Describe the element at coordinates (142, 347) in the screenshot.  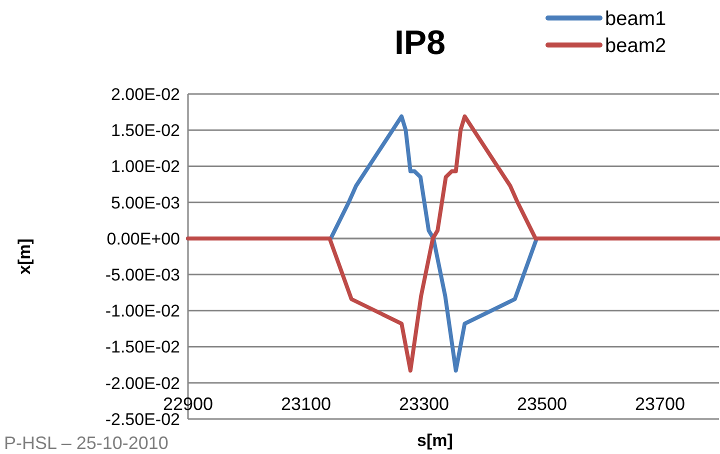
I see `y-tick-label: -1.50E-02` at that location.